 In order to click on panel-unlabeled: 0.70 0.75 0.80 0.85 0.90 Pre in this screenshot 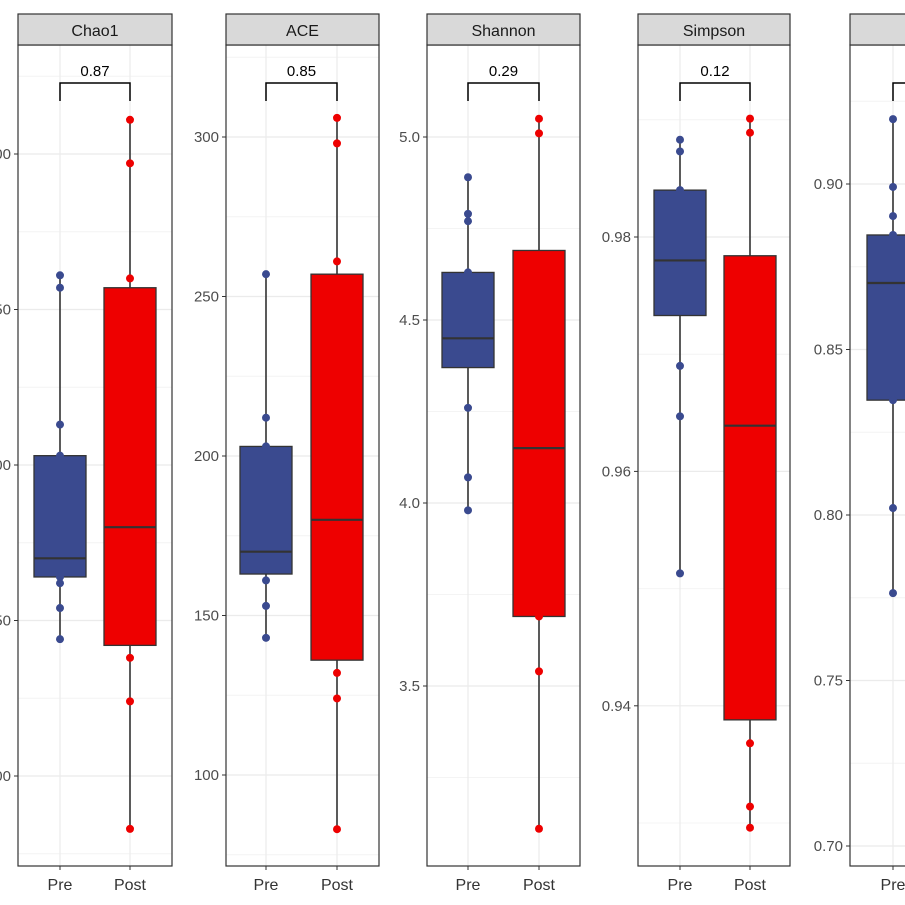, I will do `click(859, 453)`.